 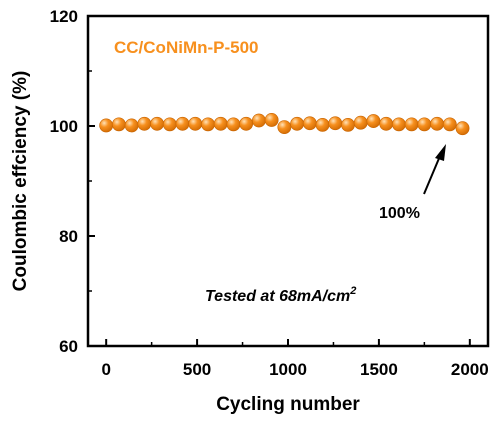 What do you see at coordinates (470, 369) in the screenshot?
I see `x-tick-label: 2000` at bounding box center [470, 369].